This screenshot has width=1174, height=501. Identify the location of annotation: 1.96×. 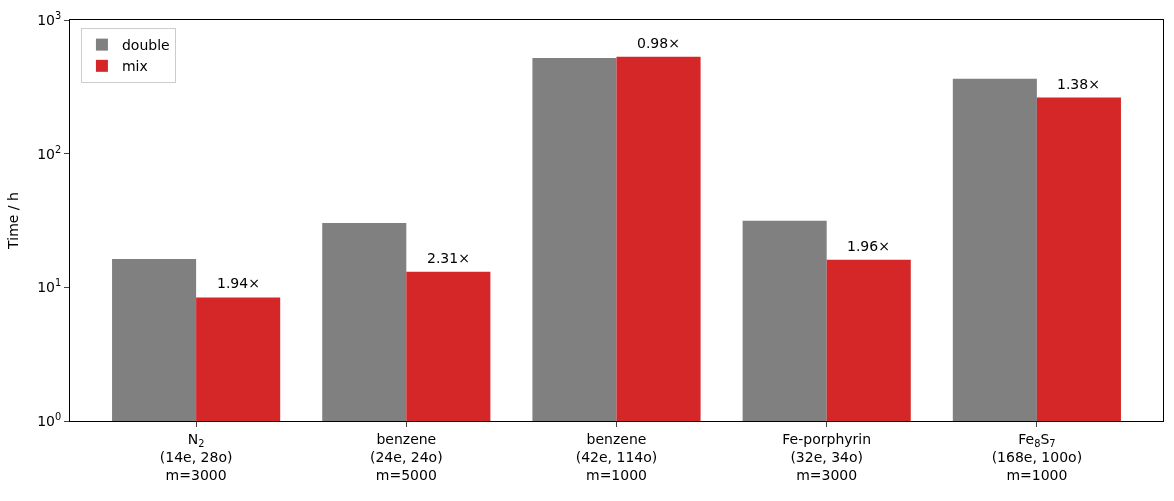
(868, 246).